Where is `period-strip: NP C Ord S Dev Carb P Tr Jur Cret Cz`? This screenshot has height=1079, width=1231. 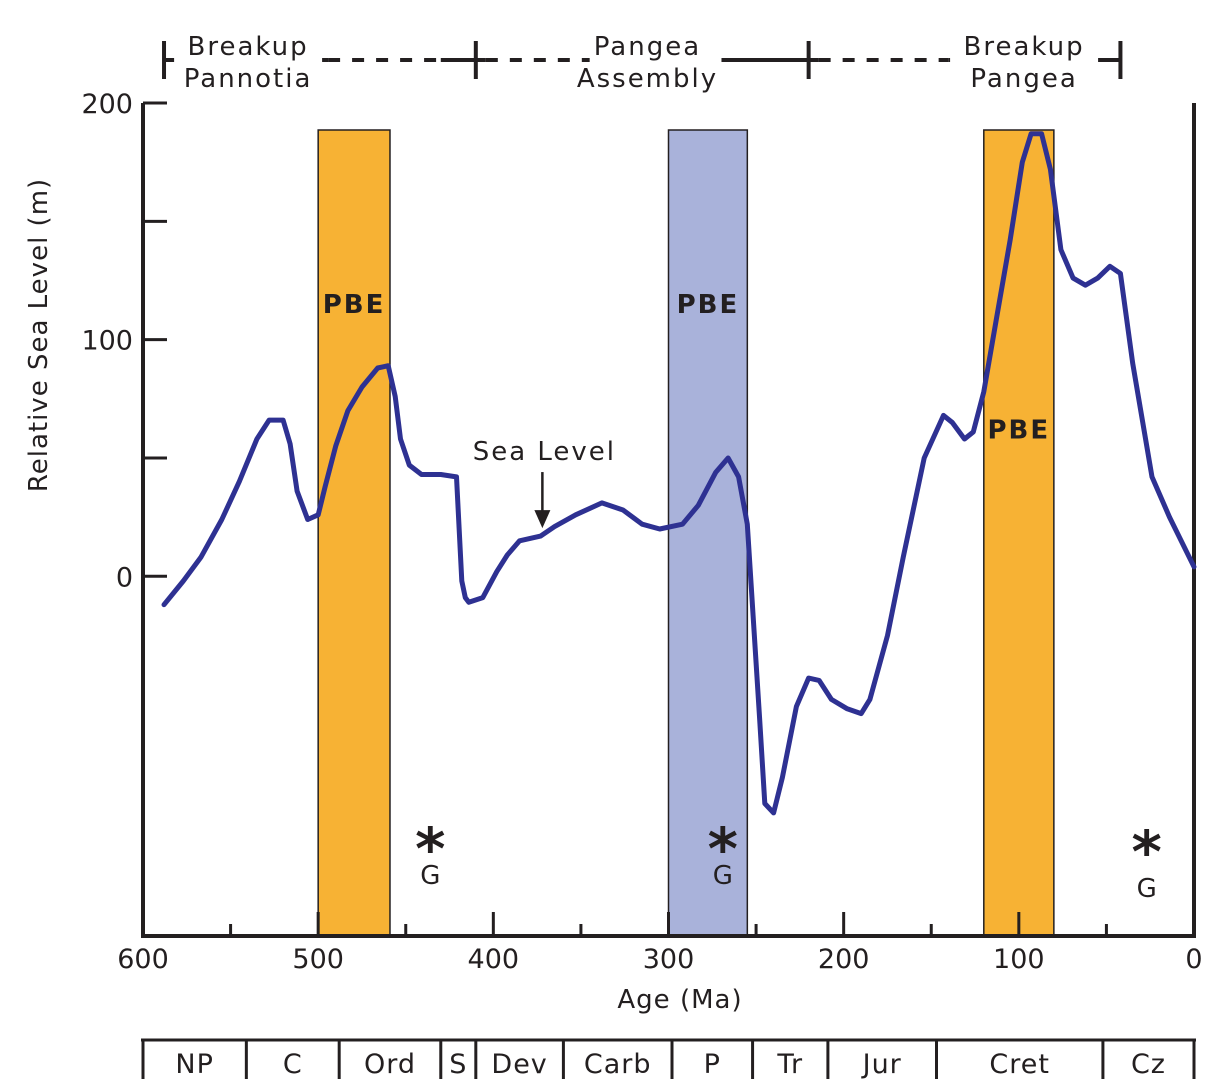 period-strip: NP C Ord S Dev Carb P Tr Jur Cret Cz is located at coordinates (668, 1058).